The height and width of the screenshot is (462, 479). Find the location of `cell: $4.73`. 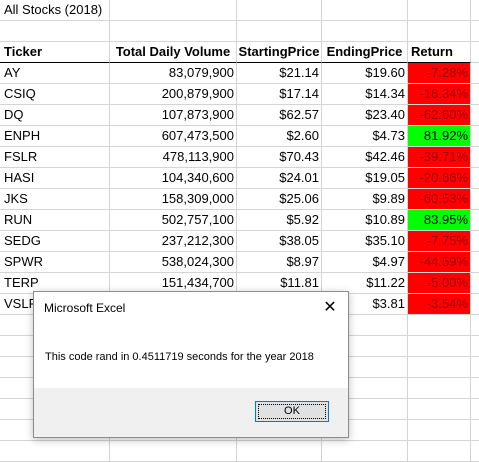

cell: $4.73 is located at coordinates (365, 136).